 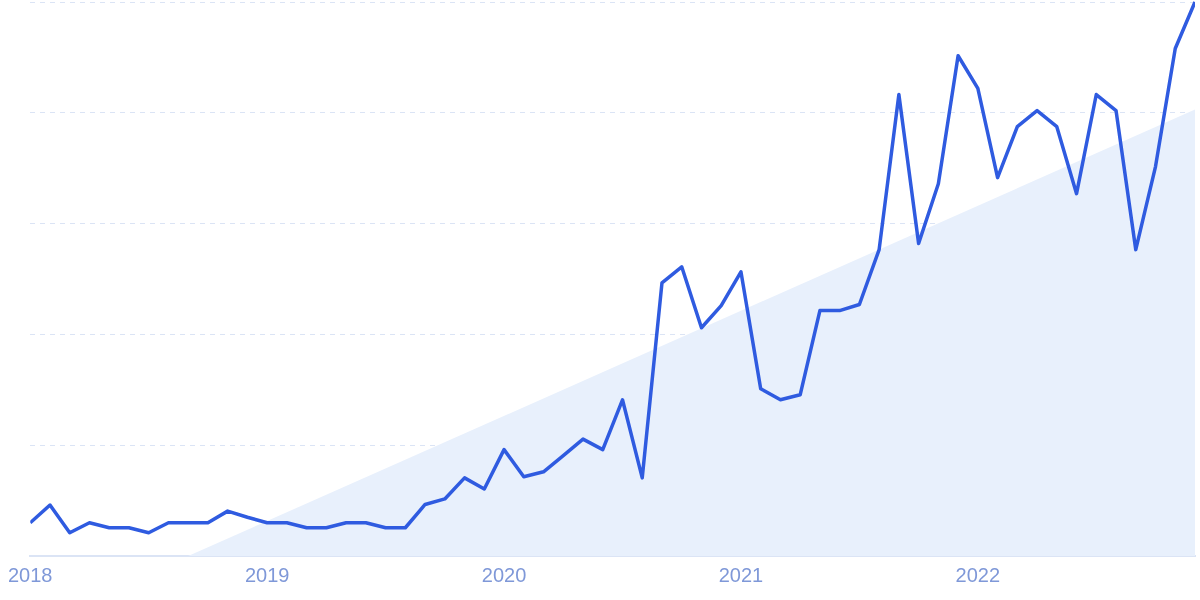 What do you see at coordinates (978, 574) in the screenshot?
I see `x-tick-label: 2022` at bounding box center [978, 574].